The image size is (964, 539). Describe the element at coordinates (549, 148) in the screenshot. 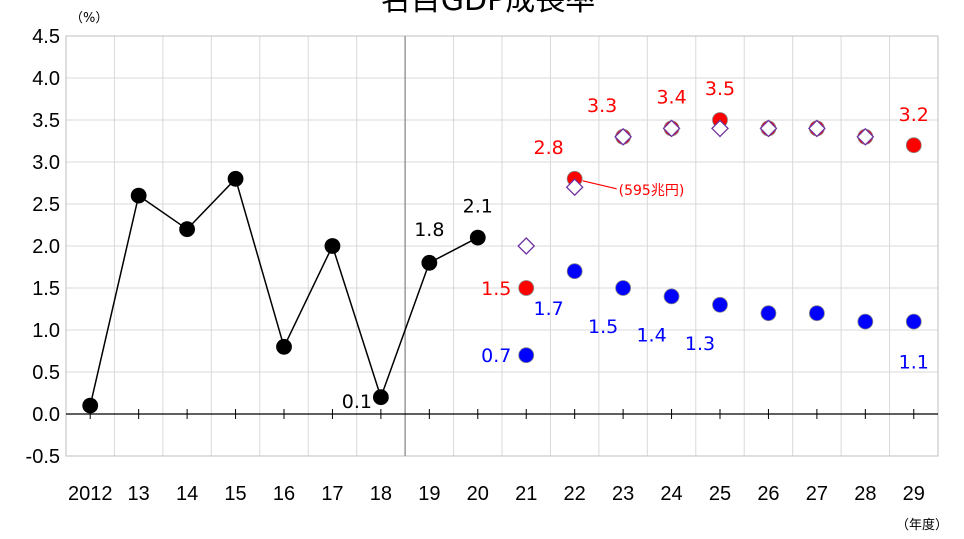

I see `red-data-label: 2.8` at that location.